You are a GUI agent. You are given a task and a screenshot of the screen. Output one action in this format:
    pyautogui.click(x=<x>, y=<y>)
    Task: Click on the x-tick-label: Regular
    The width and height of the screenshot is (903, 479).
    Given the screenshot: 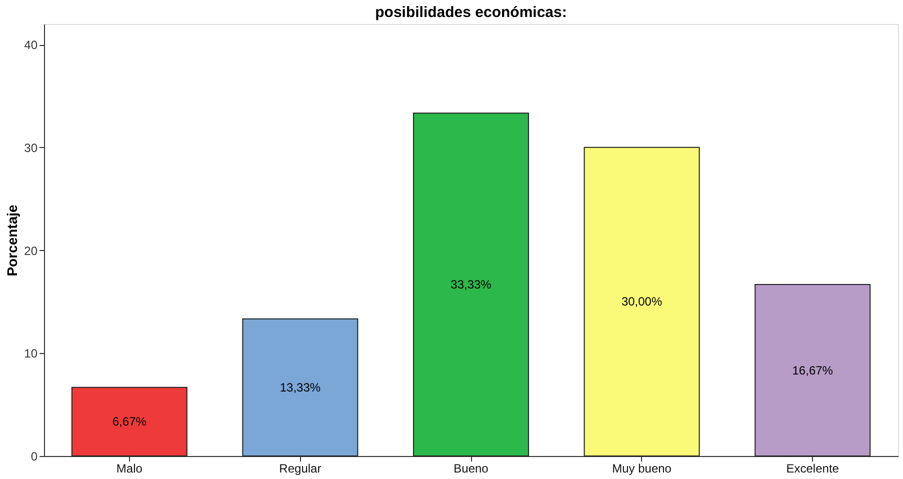 What is the action you would take?
    pyautogui.click(x=300, y=469)
    